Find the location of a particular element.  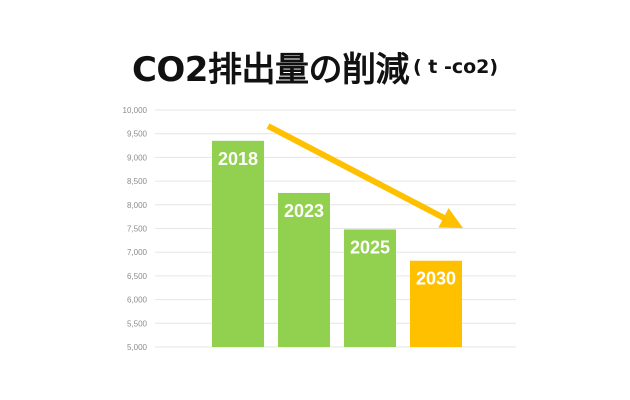

bar-2030 is located at coordinates (436, 303).